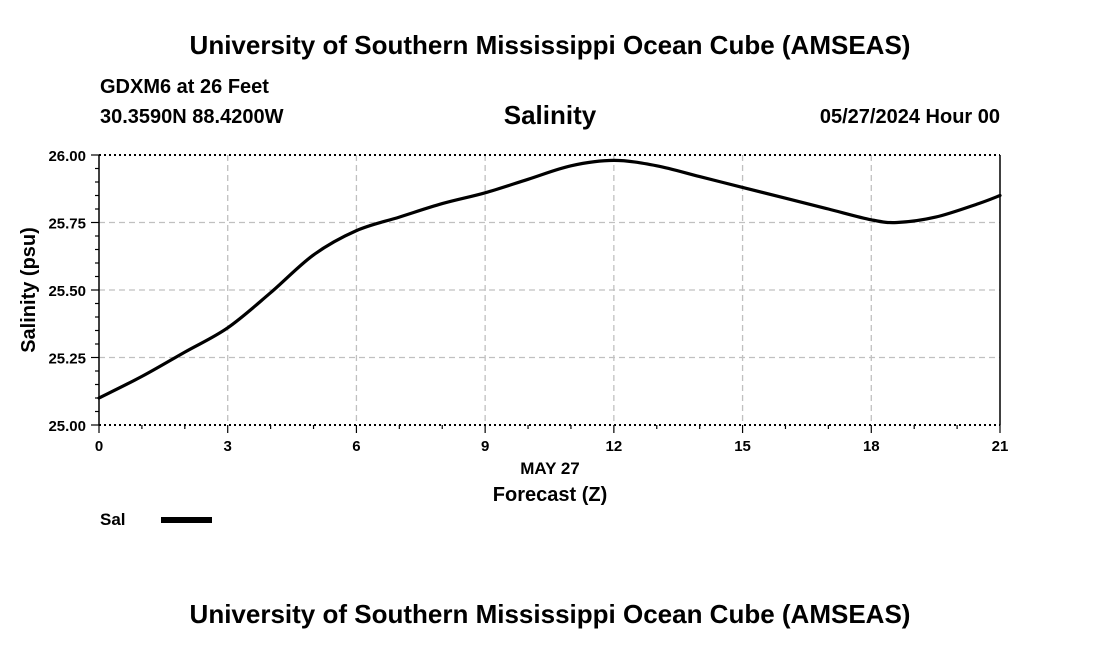 This screenshot has width=1100, height=650. What do you see at coordinates (485, 446) in the screenshot?
I see `x-tick-label: 9` at bounding box center [485, 446].